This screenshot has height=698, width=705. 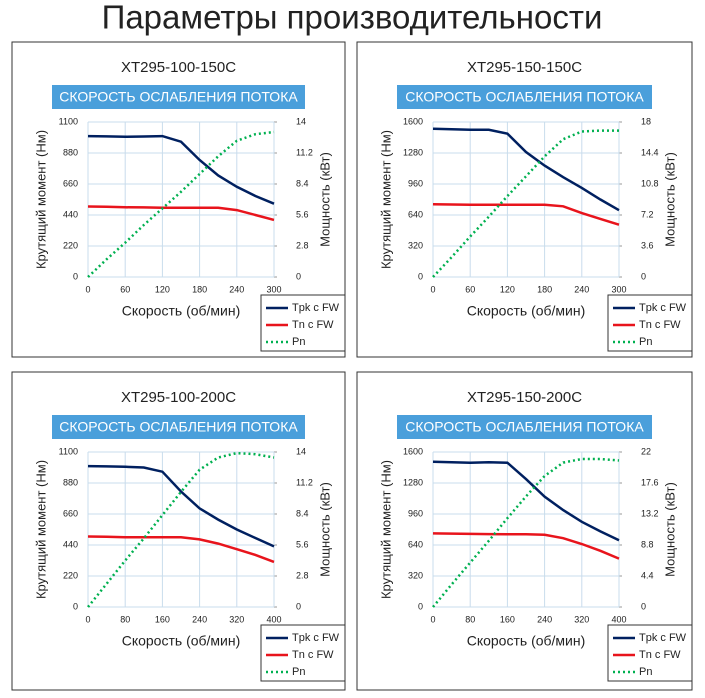 What do you see at coordinates (302, 513) in the screenshot?
I see `y2-tick-label: 8.4` at bounding box center [302, 513].